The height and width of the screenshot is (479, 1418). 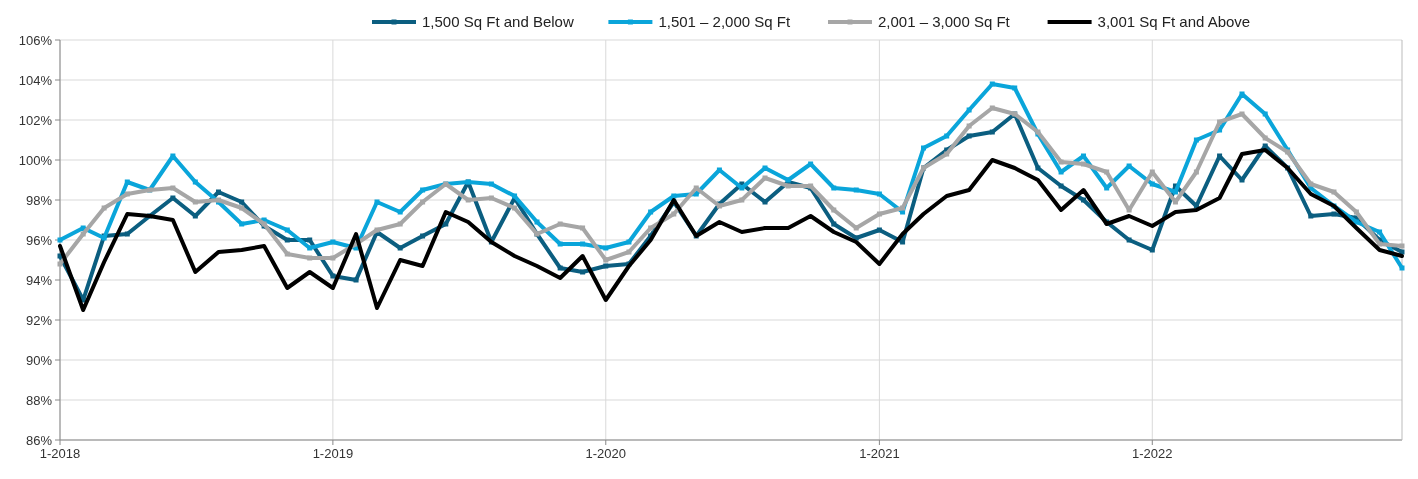 What do you see at coordinates (39, 240) in the screenshot?
I see `y-tick-label: 96%` at bounding box center [39, 240].